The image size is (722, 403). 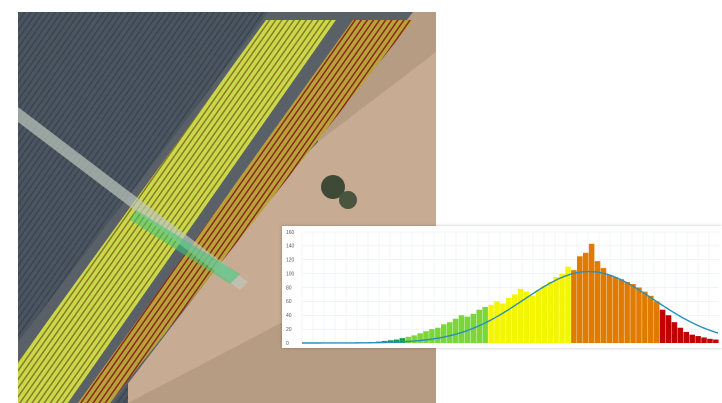 I want to click on y-tick-label: 80, so click(x=289, y=288).